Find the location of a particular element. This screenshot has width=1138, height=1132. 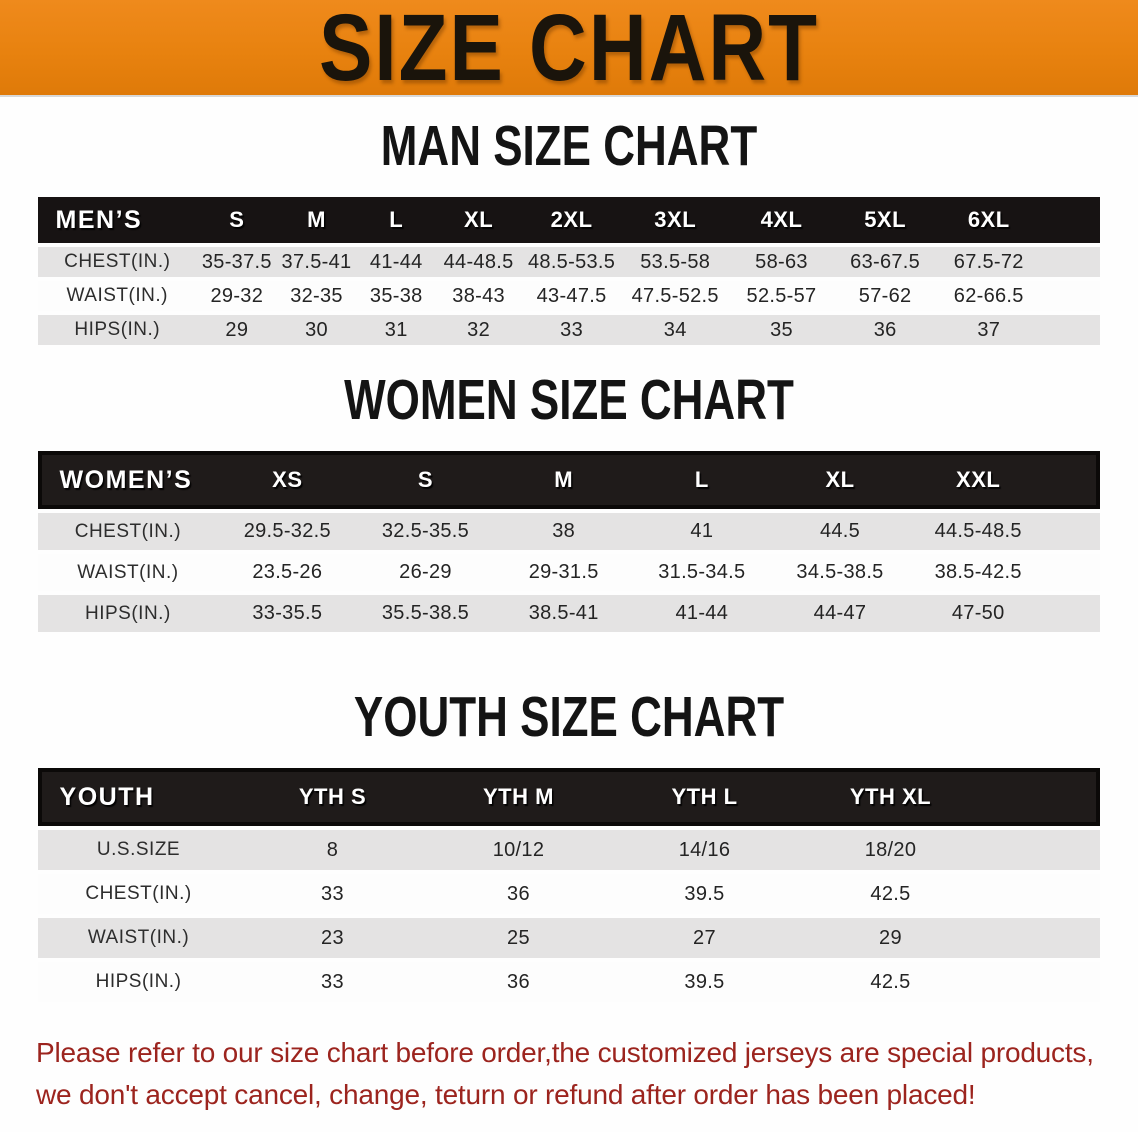

men-cell: 57-62 is located at coordinates (885, 295).